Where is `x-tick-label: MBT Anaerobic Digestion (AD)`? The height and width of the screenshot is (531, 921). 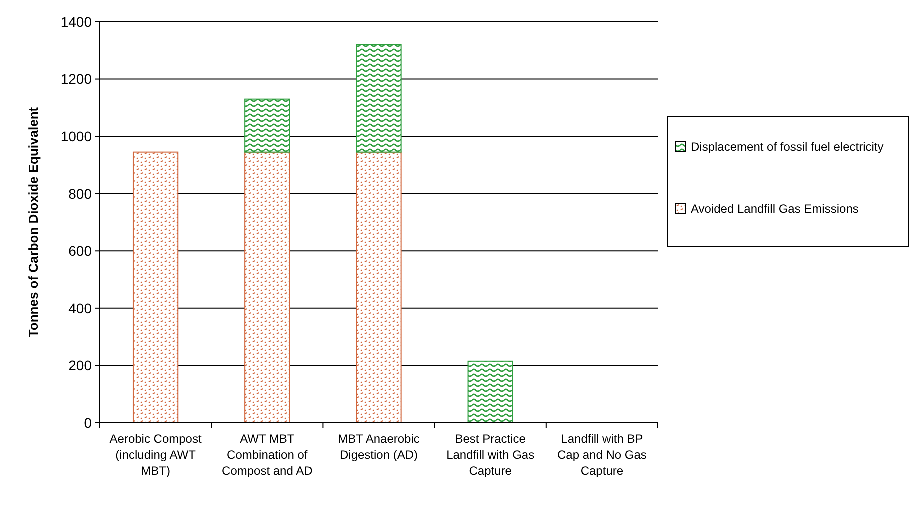
x-tick-label: MBT Anaerobic Digestion (AD) is located at coordinates (379, 447).